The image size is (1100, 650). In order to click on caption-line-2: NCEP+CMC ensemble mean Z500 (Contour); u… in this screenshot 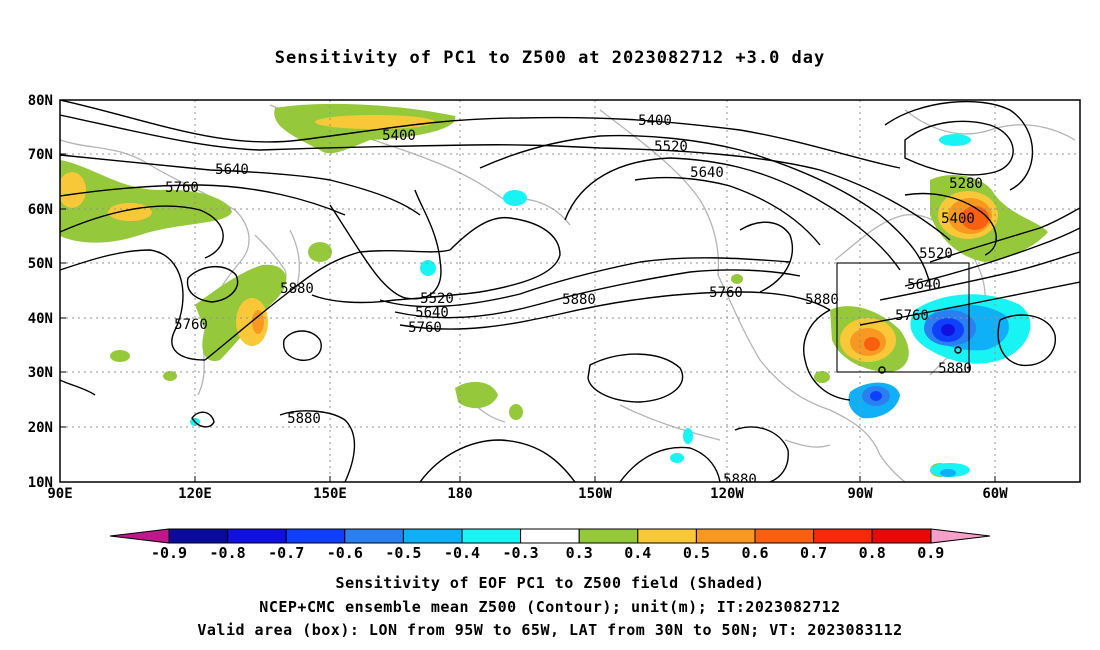, I will do `click(550, 607)`.